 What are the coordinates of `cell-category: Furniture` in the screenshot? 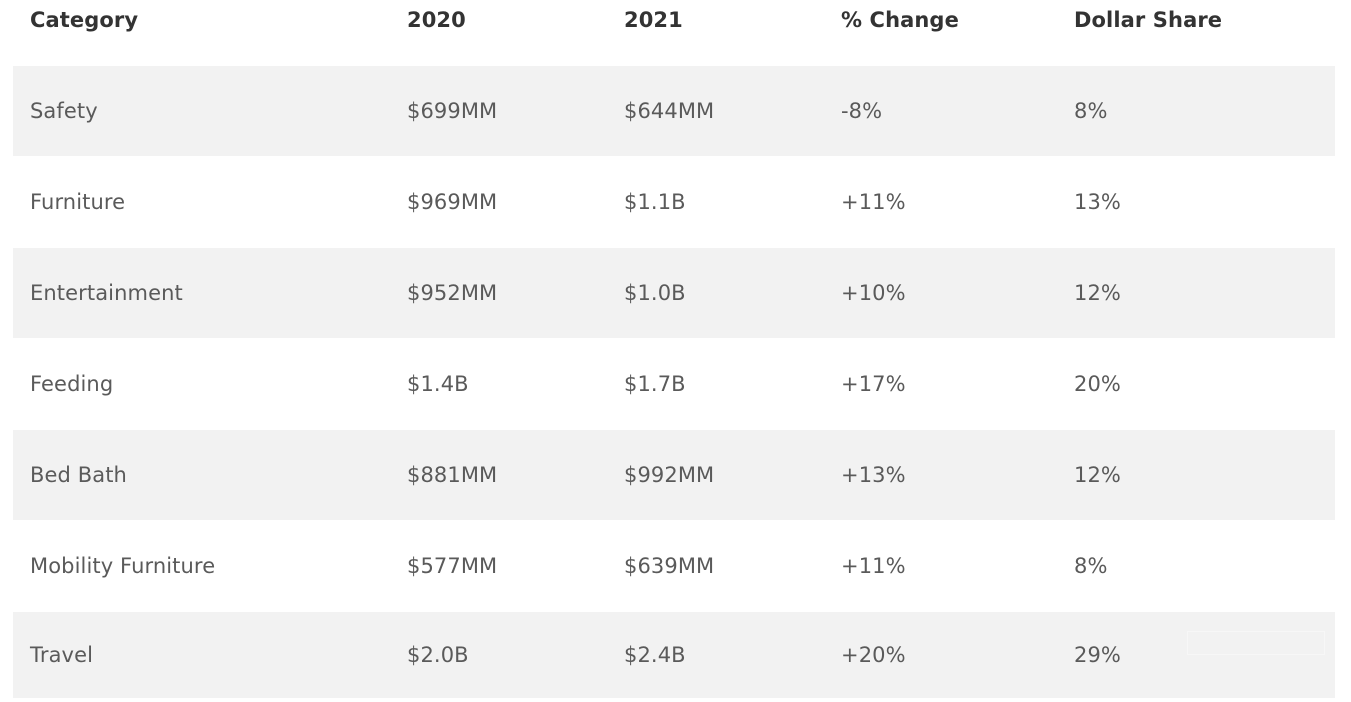 It's located at (78, 202).